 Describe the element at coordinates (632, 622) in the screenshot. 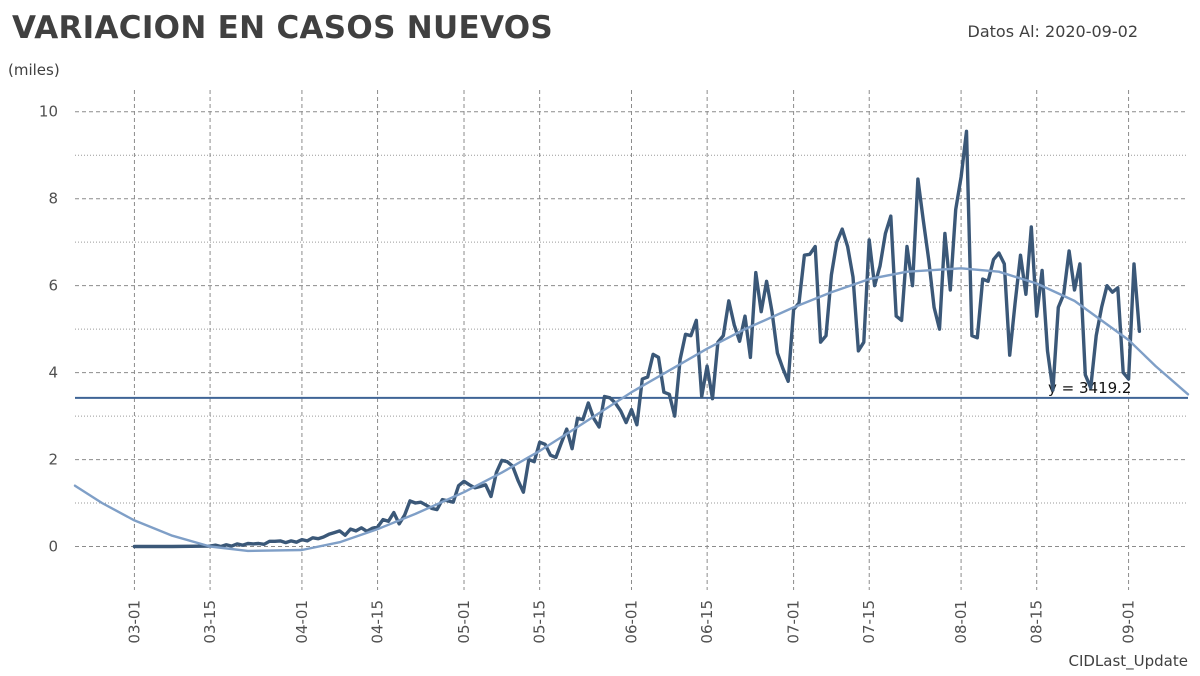

I see `x-tick-label: 06-01` at that location.